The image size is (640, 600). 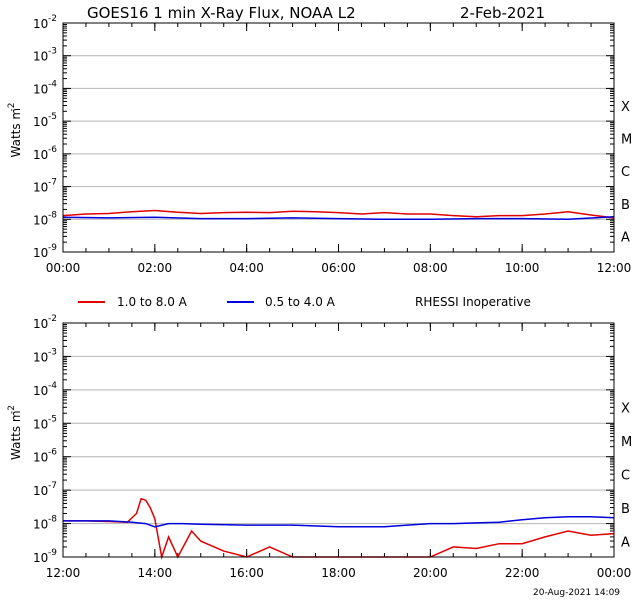 I want to click on x-tick-label: 06:00, so click(x=338, y=268).